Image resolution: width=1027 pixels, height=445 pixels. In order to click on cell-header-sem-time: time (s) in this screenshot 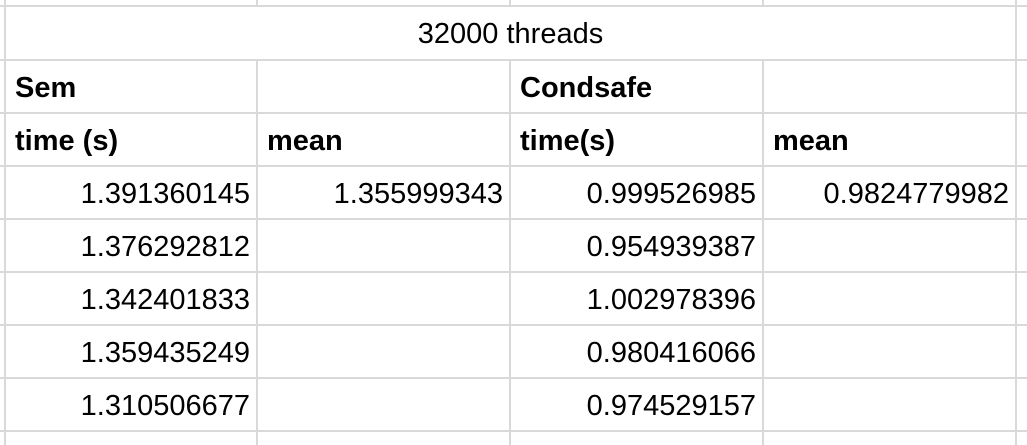, I will do `click(67, 141)`.